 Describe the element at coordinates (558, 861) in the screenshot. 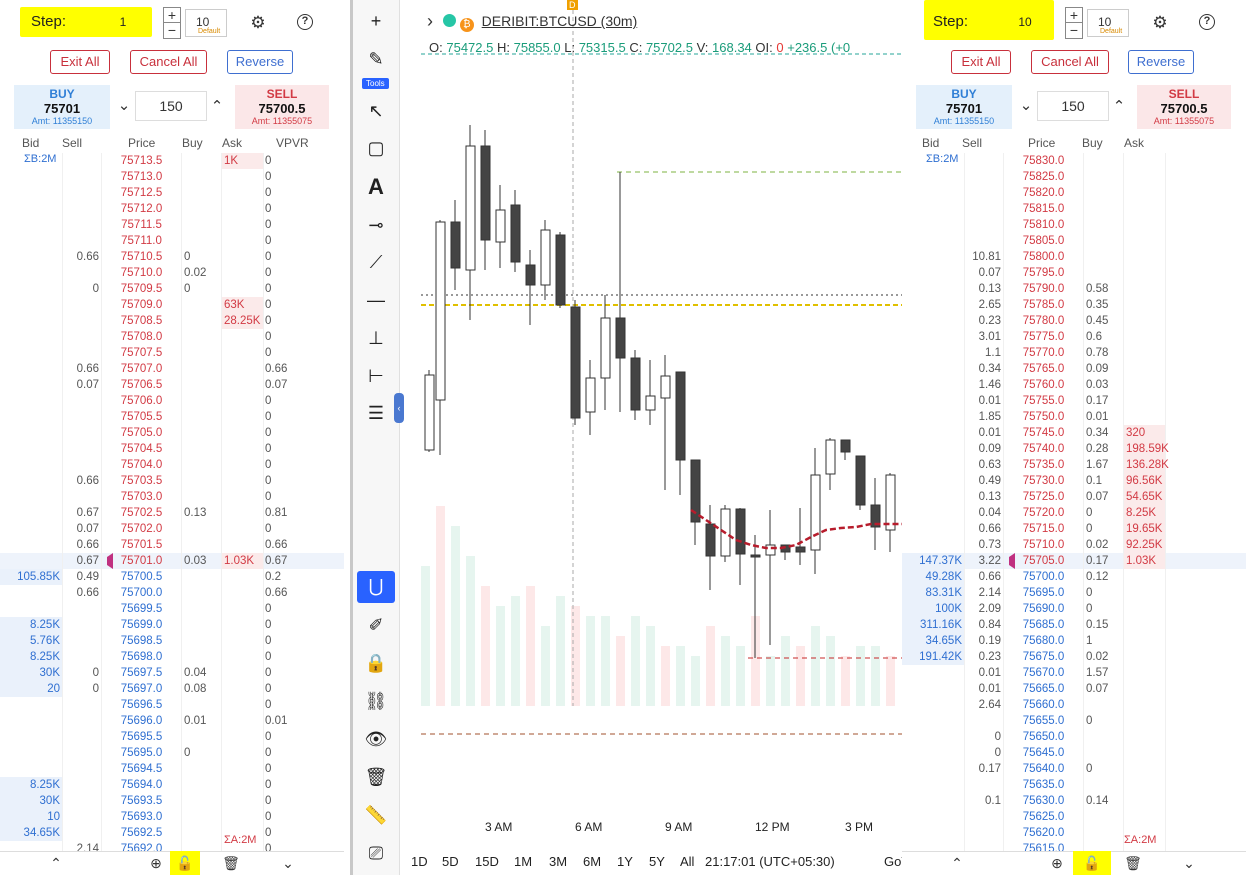

I see `range-button: 3M` at that location.